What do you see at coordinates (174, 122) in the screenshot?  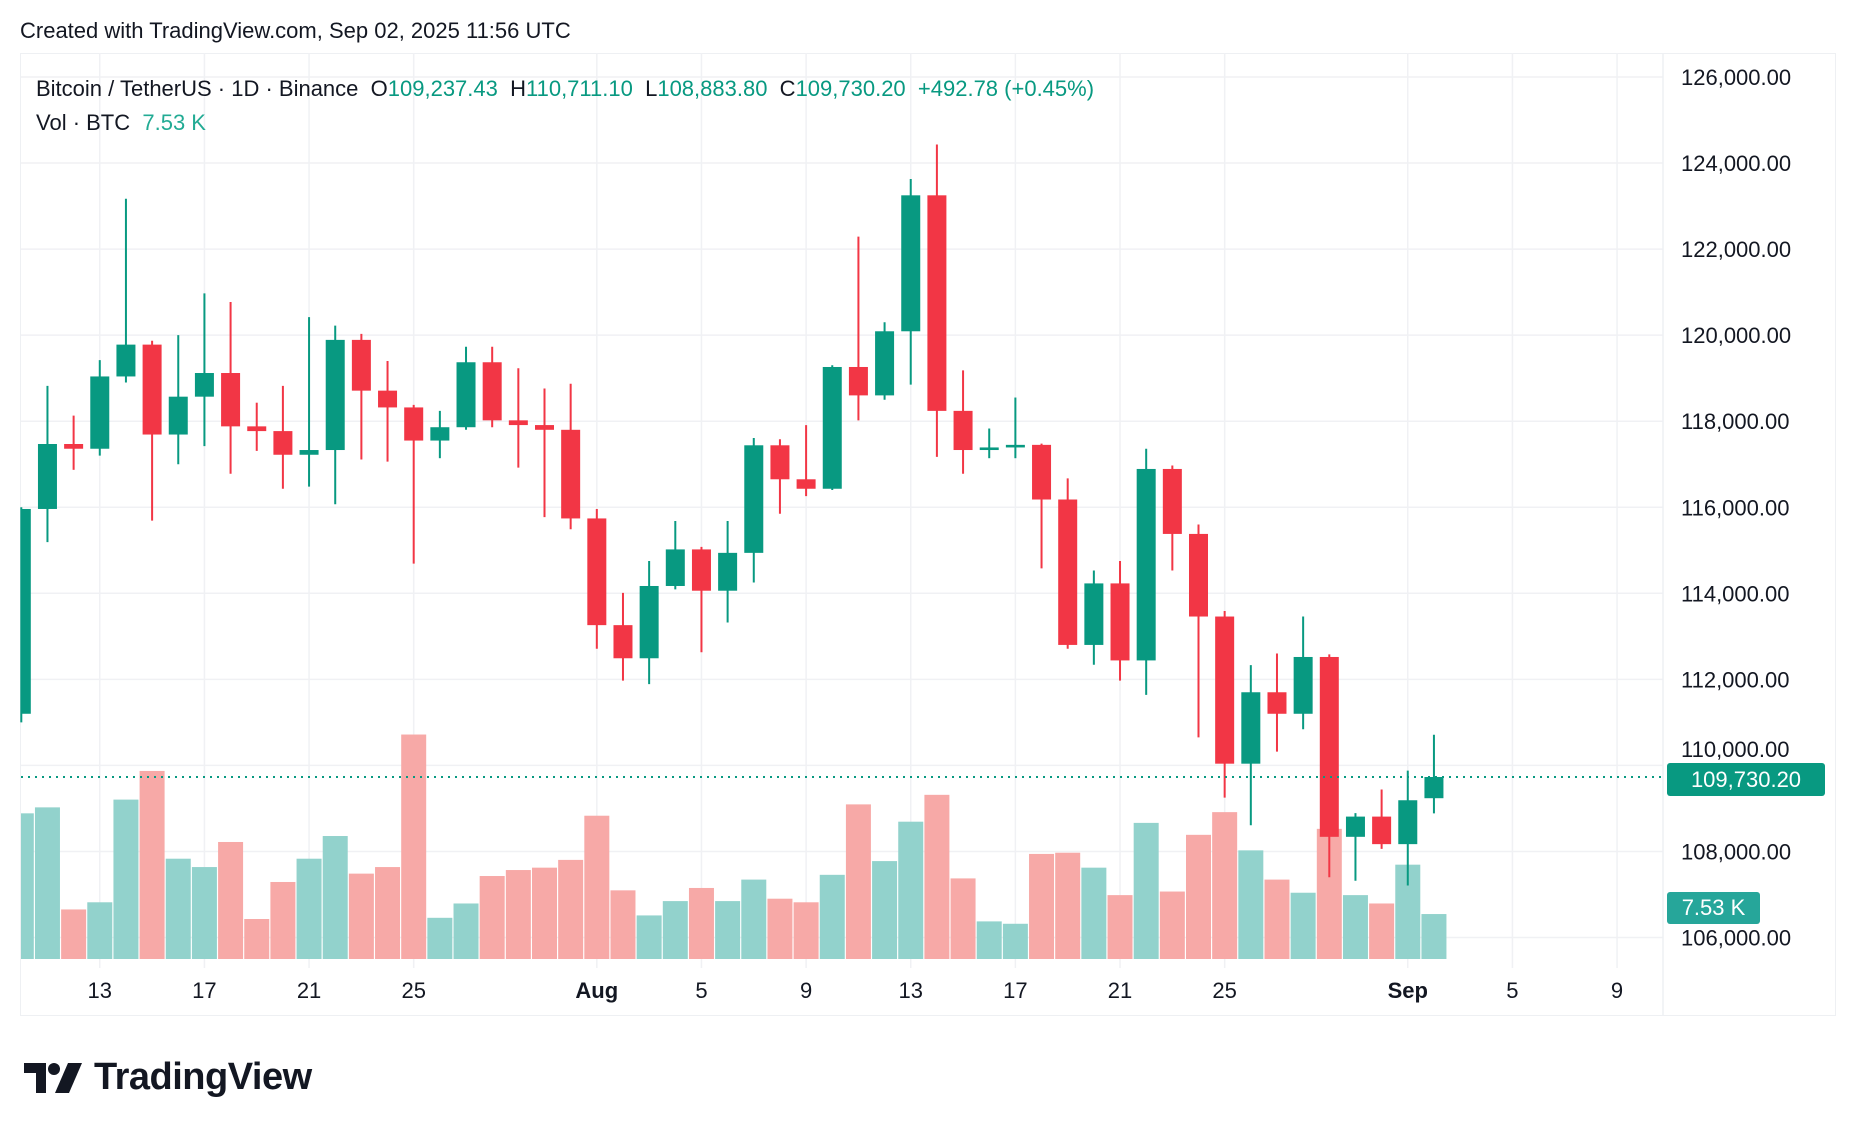 I see `volume-value: 7.53 K` at bounding box center [174, 122].